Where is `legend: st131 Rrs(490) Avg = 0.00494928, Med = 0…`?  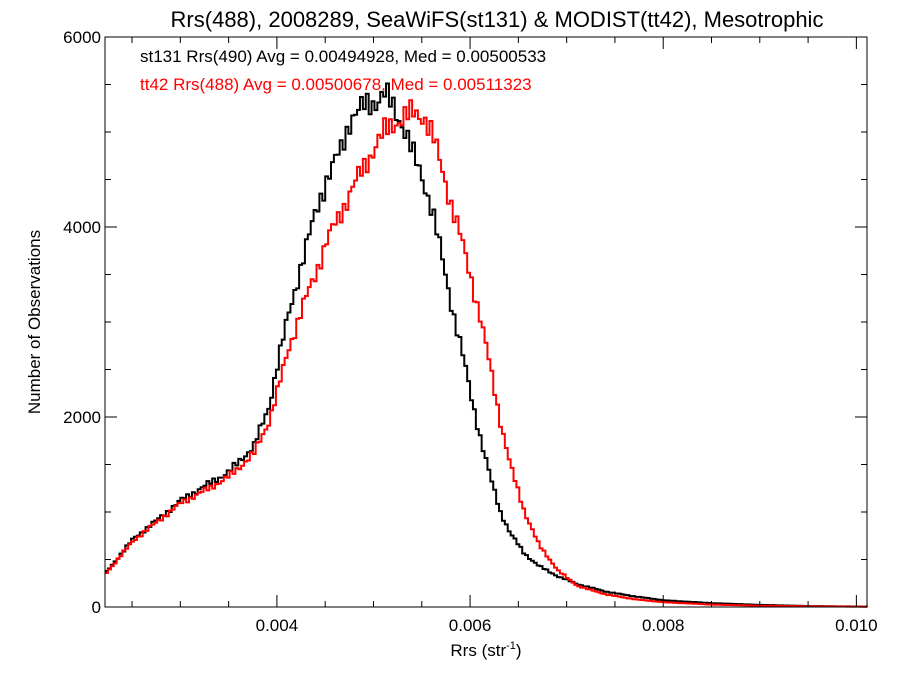
legend: st131 Rrs(490) Avg = 0.00494928, Med = 0… is located at coordinates (343, 70).